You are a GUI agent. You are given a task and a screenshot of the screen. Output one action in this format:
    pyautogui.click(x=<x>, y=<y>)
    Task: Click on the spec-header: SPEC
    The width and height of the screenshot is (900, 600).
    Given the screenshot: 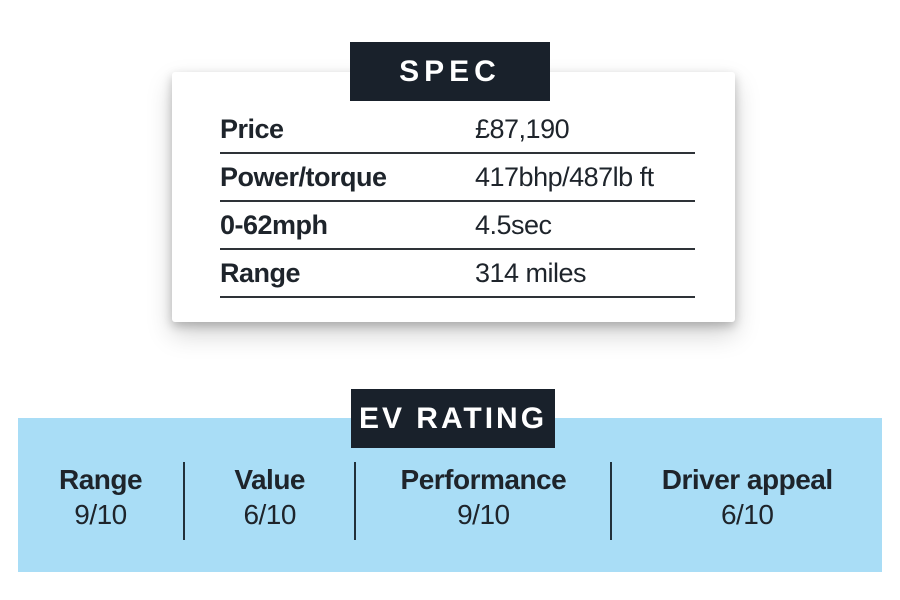 What is the action you would take?
    pyautogui.click(x=450, y=71)
    